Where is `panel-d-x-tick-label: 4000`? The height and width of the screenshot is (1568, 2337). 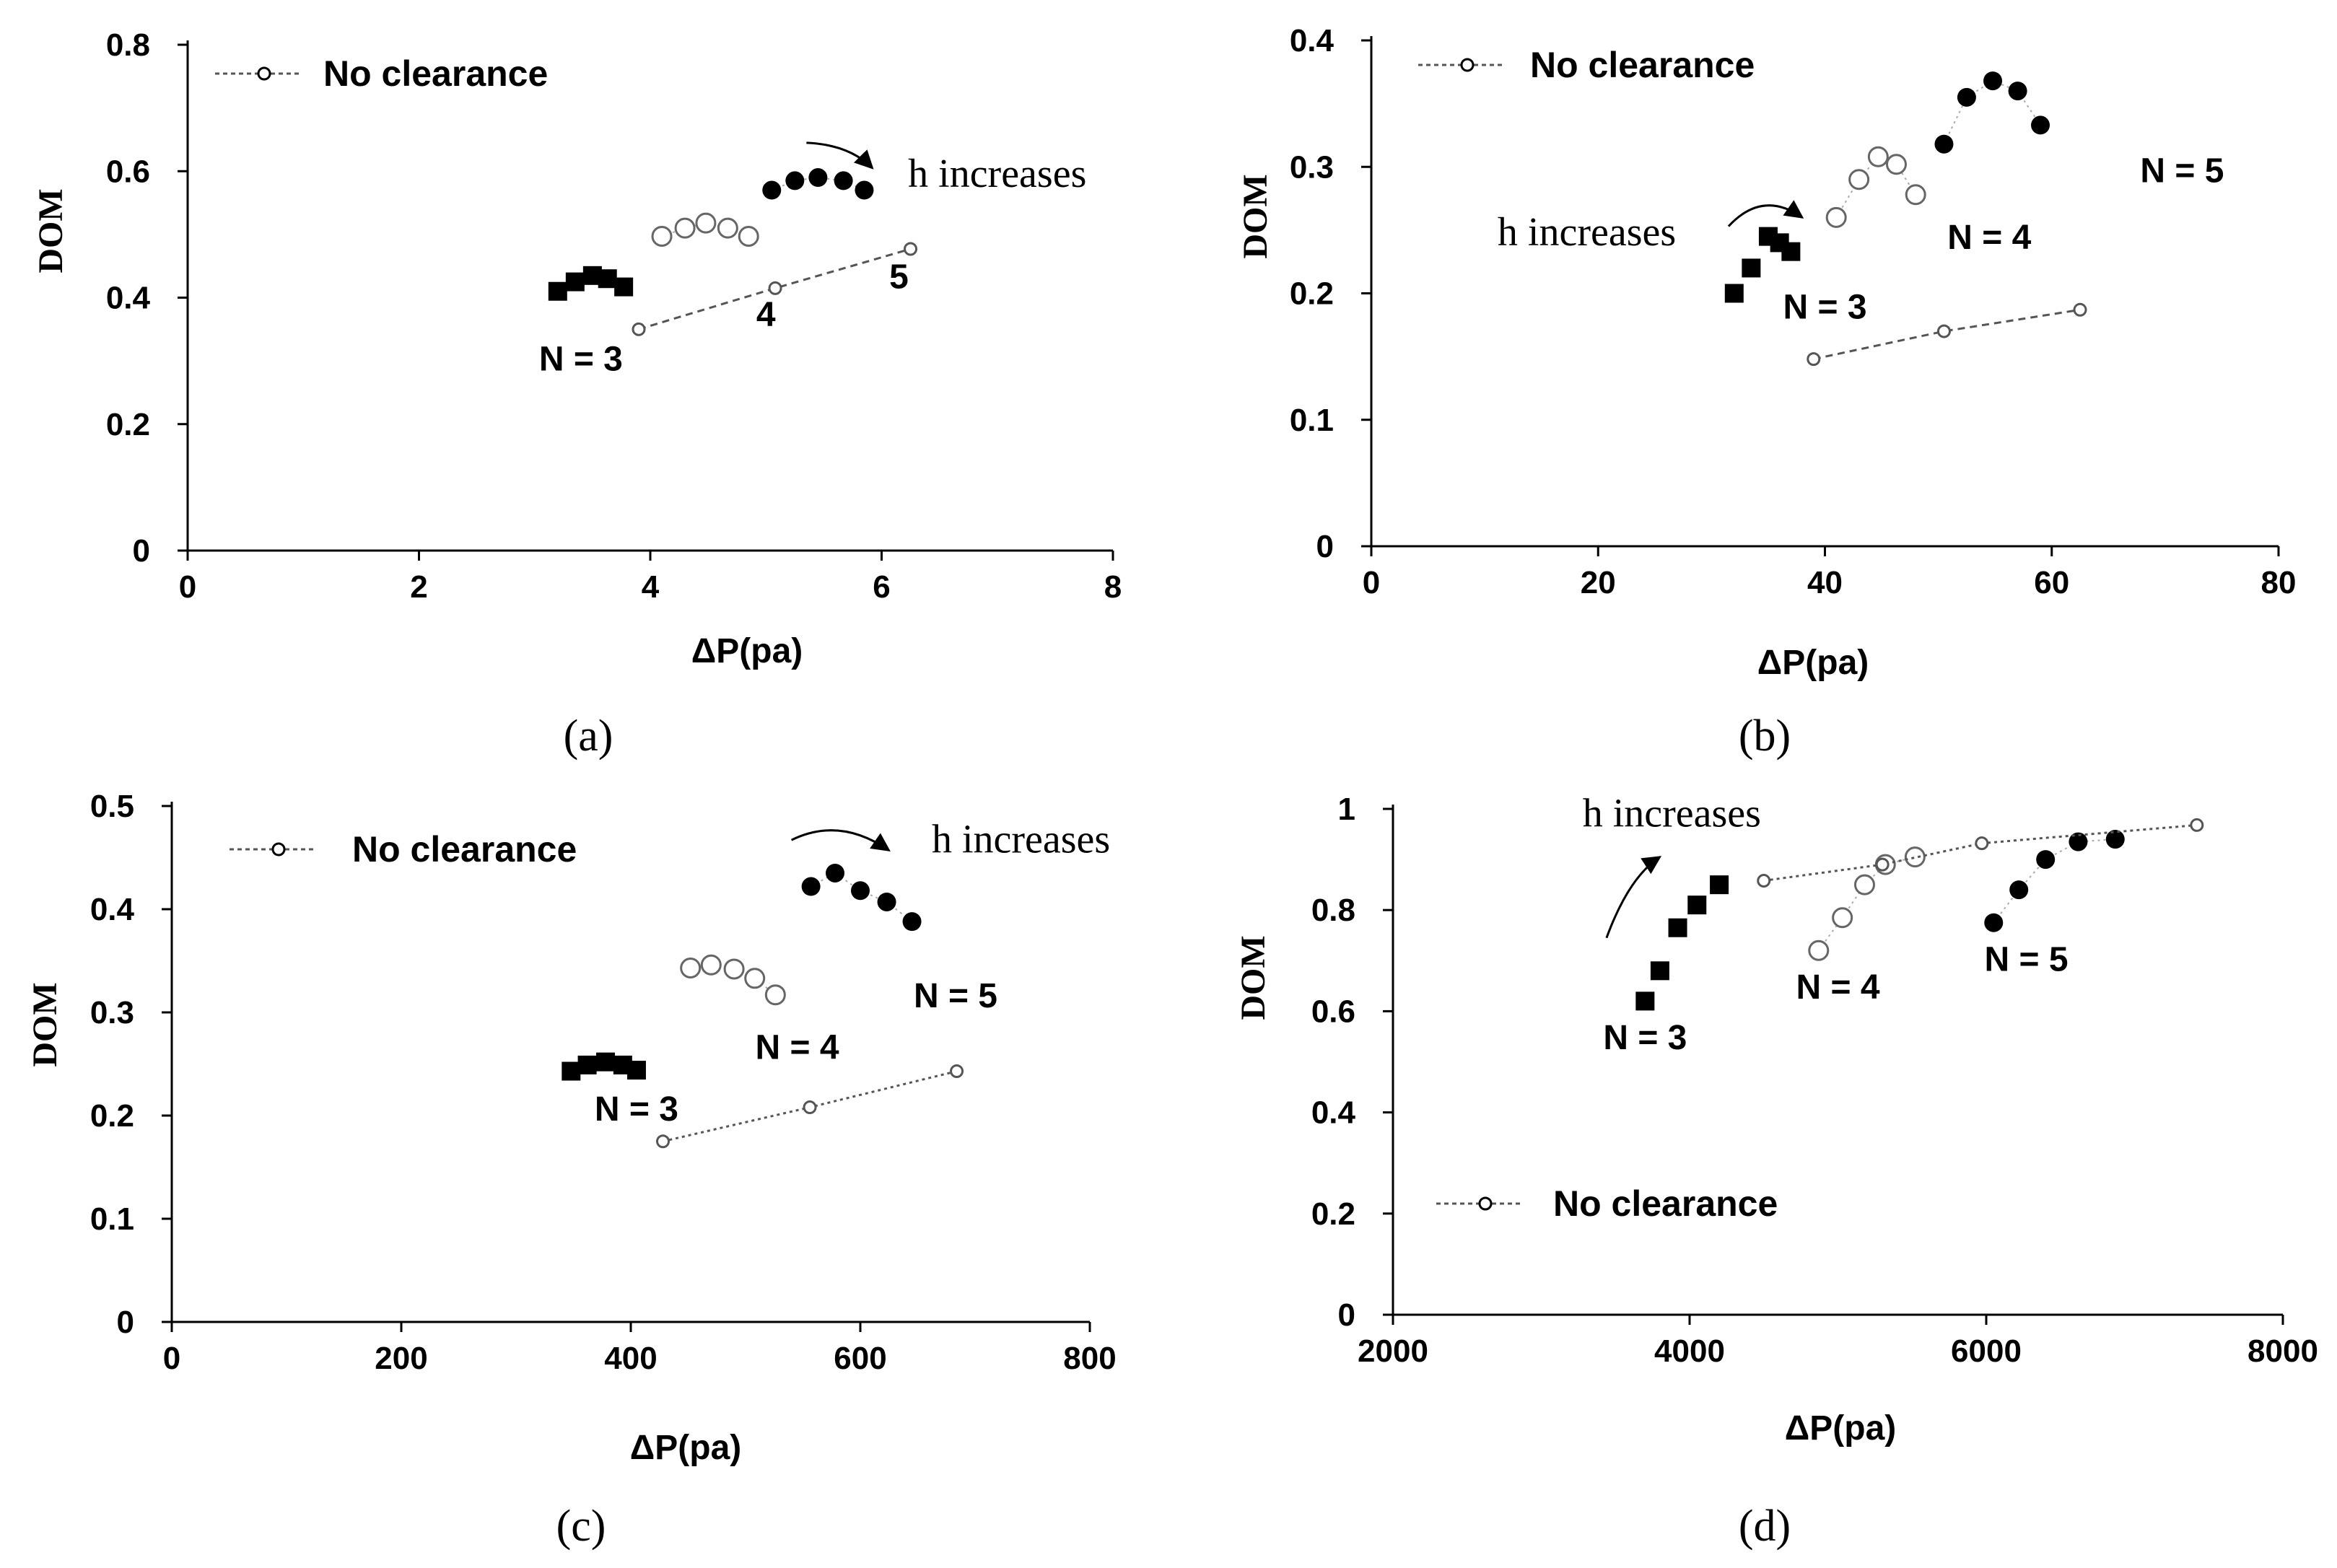 panel-d-x-tick-label: 4000 is located at coordinates (1689, 1351).